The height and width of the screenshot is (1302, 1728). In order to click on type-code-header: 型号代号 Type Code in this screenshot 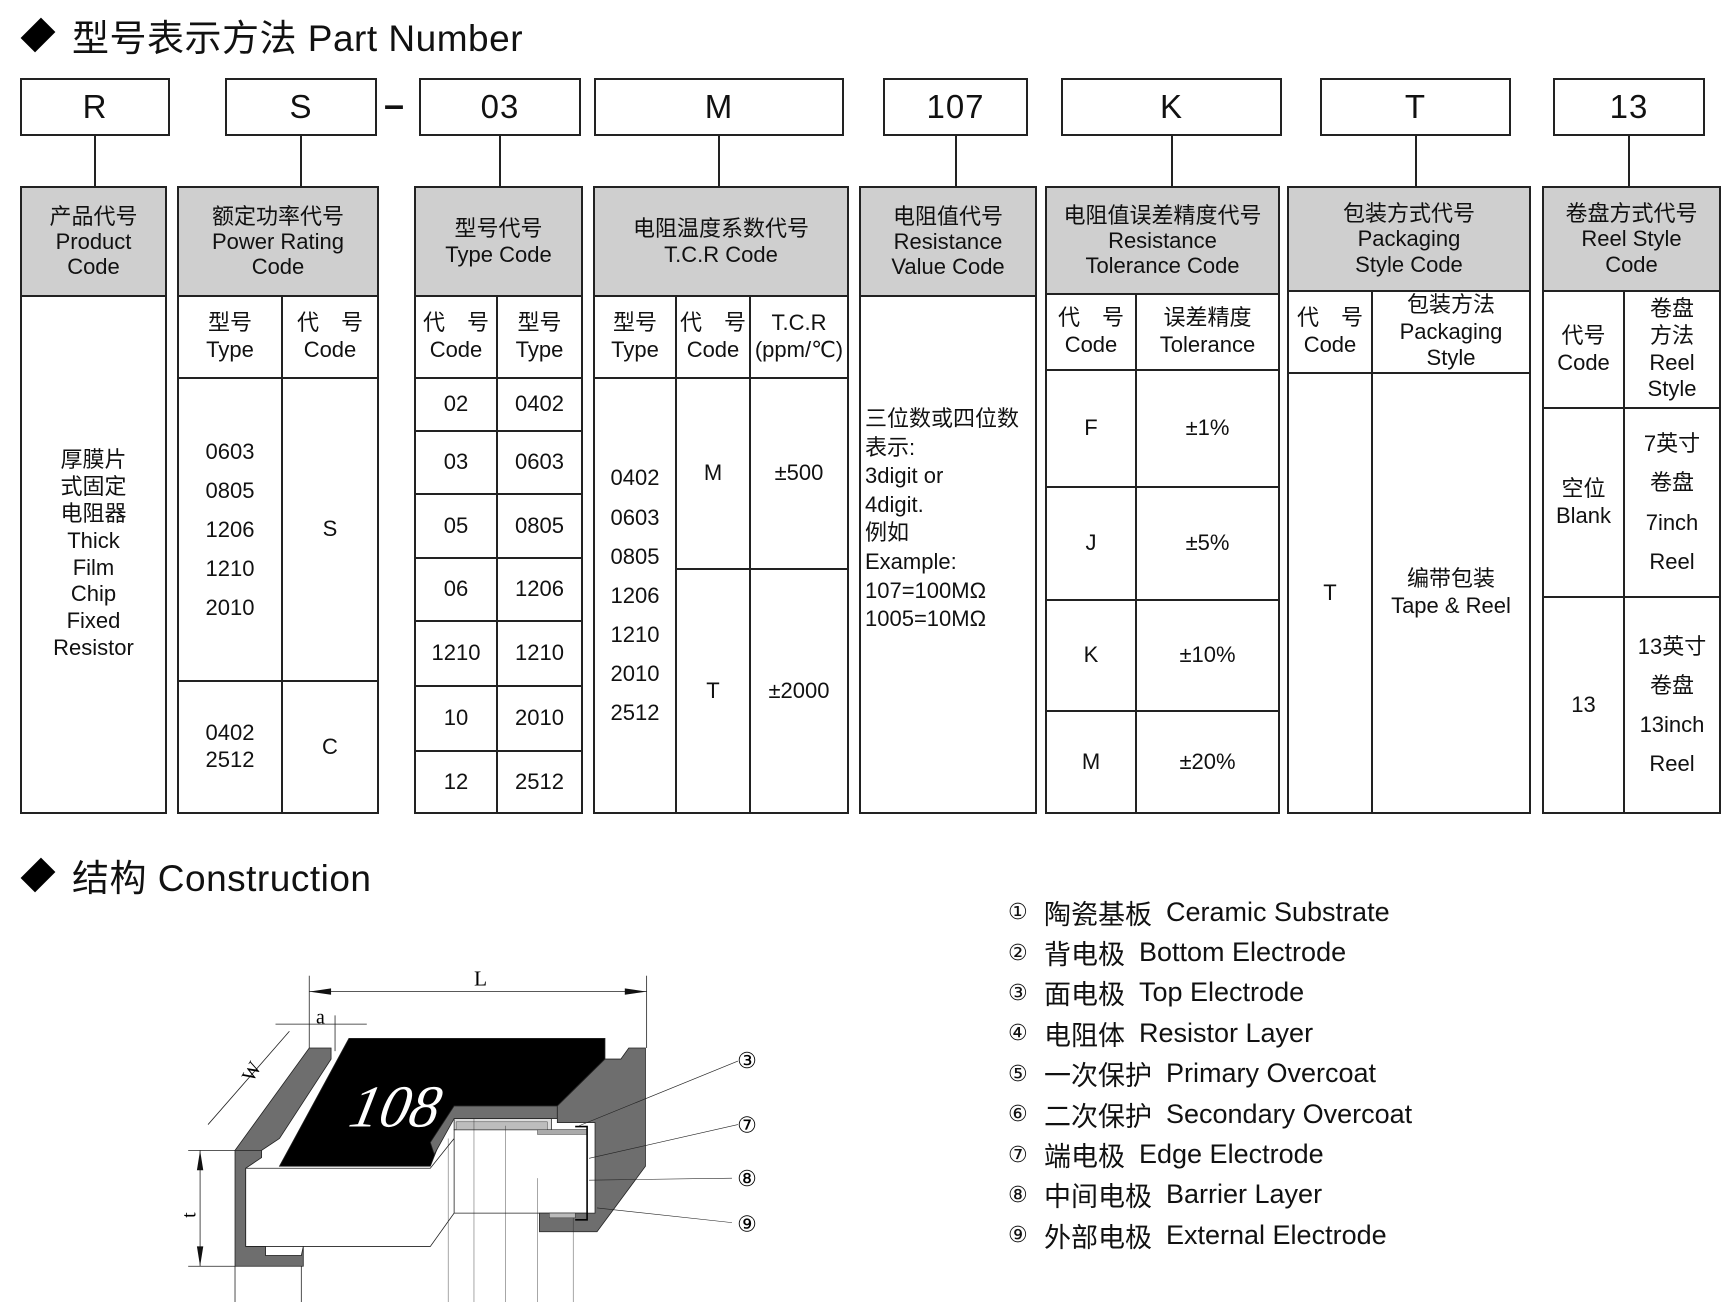, I will do `click(498, 241)`.